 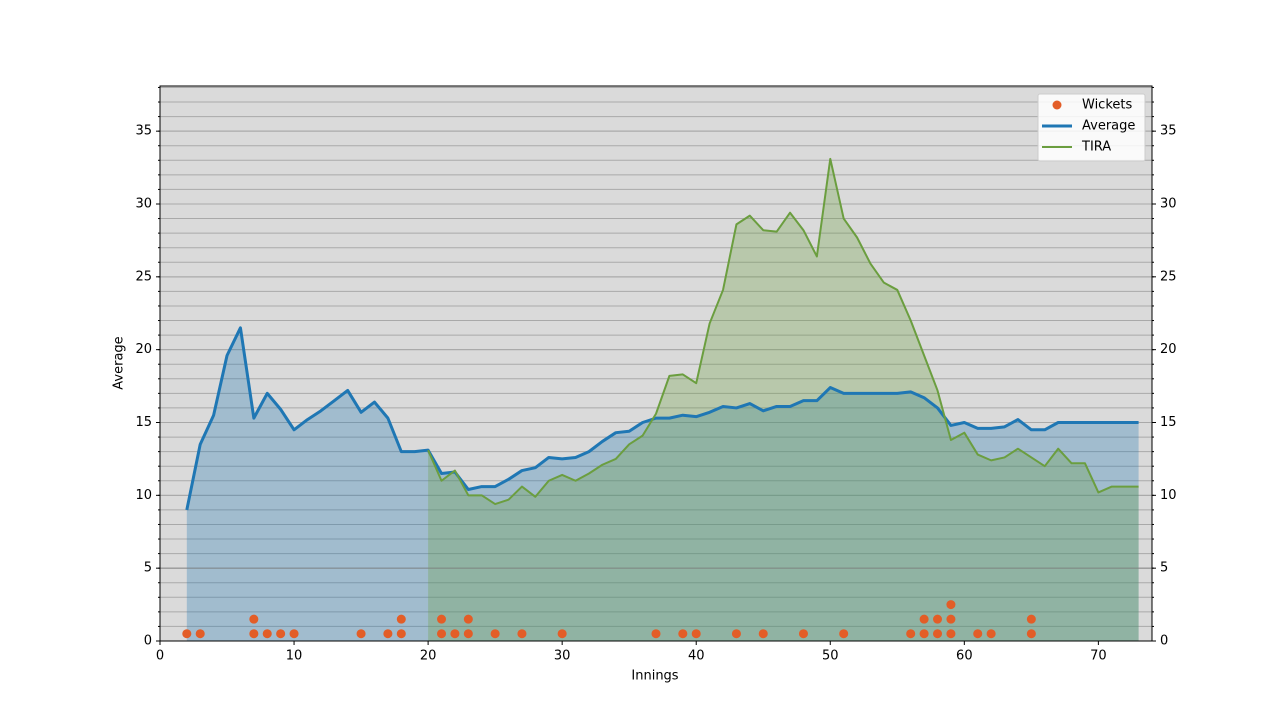 What do you see at coordinates (143, 495) in the screenshot?
I see `y-tick-label: 10` at bounding box center [143, 495].